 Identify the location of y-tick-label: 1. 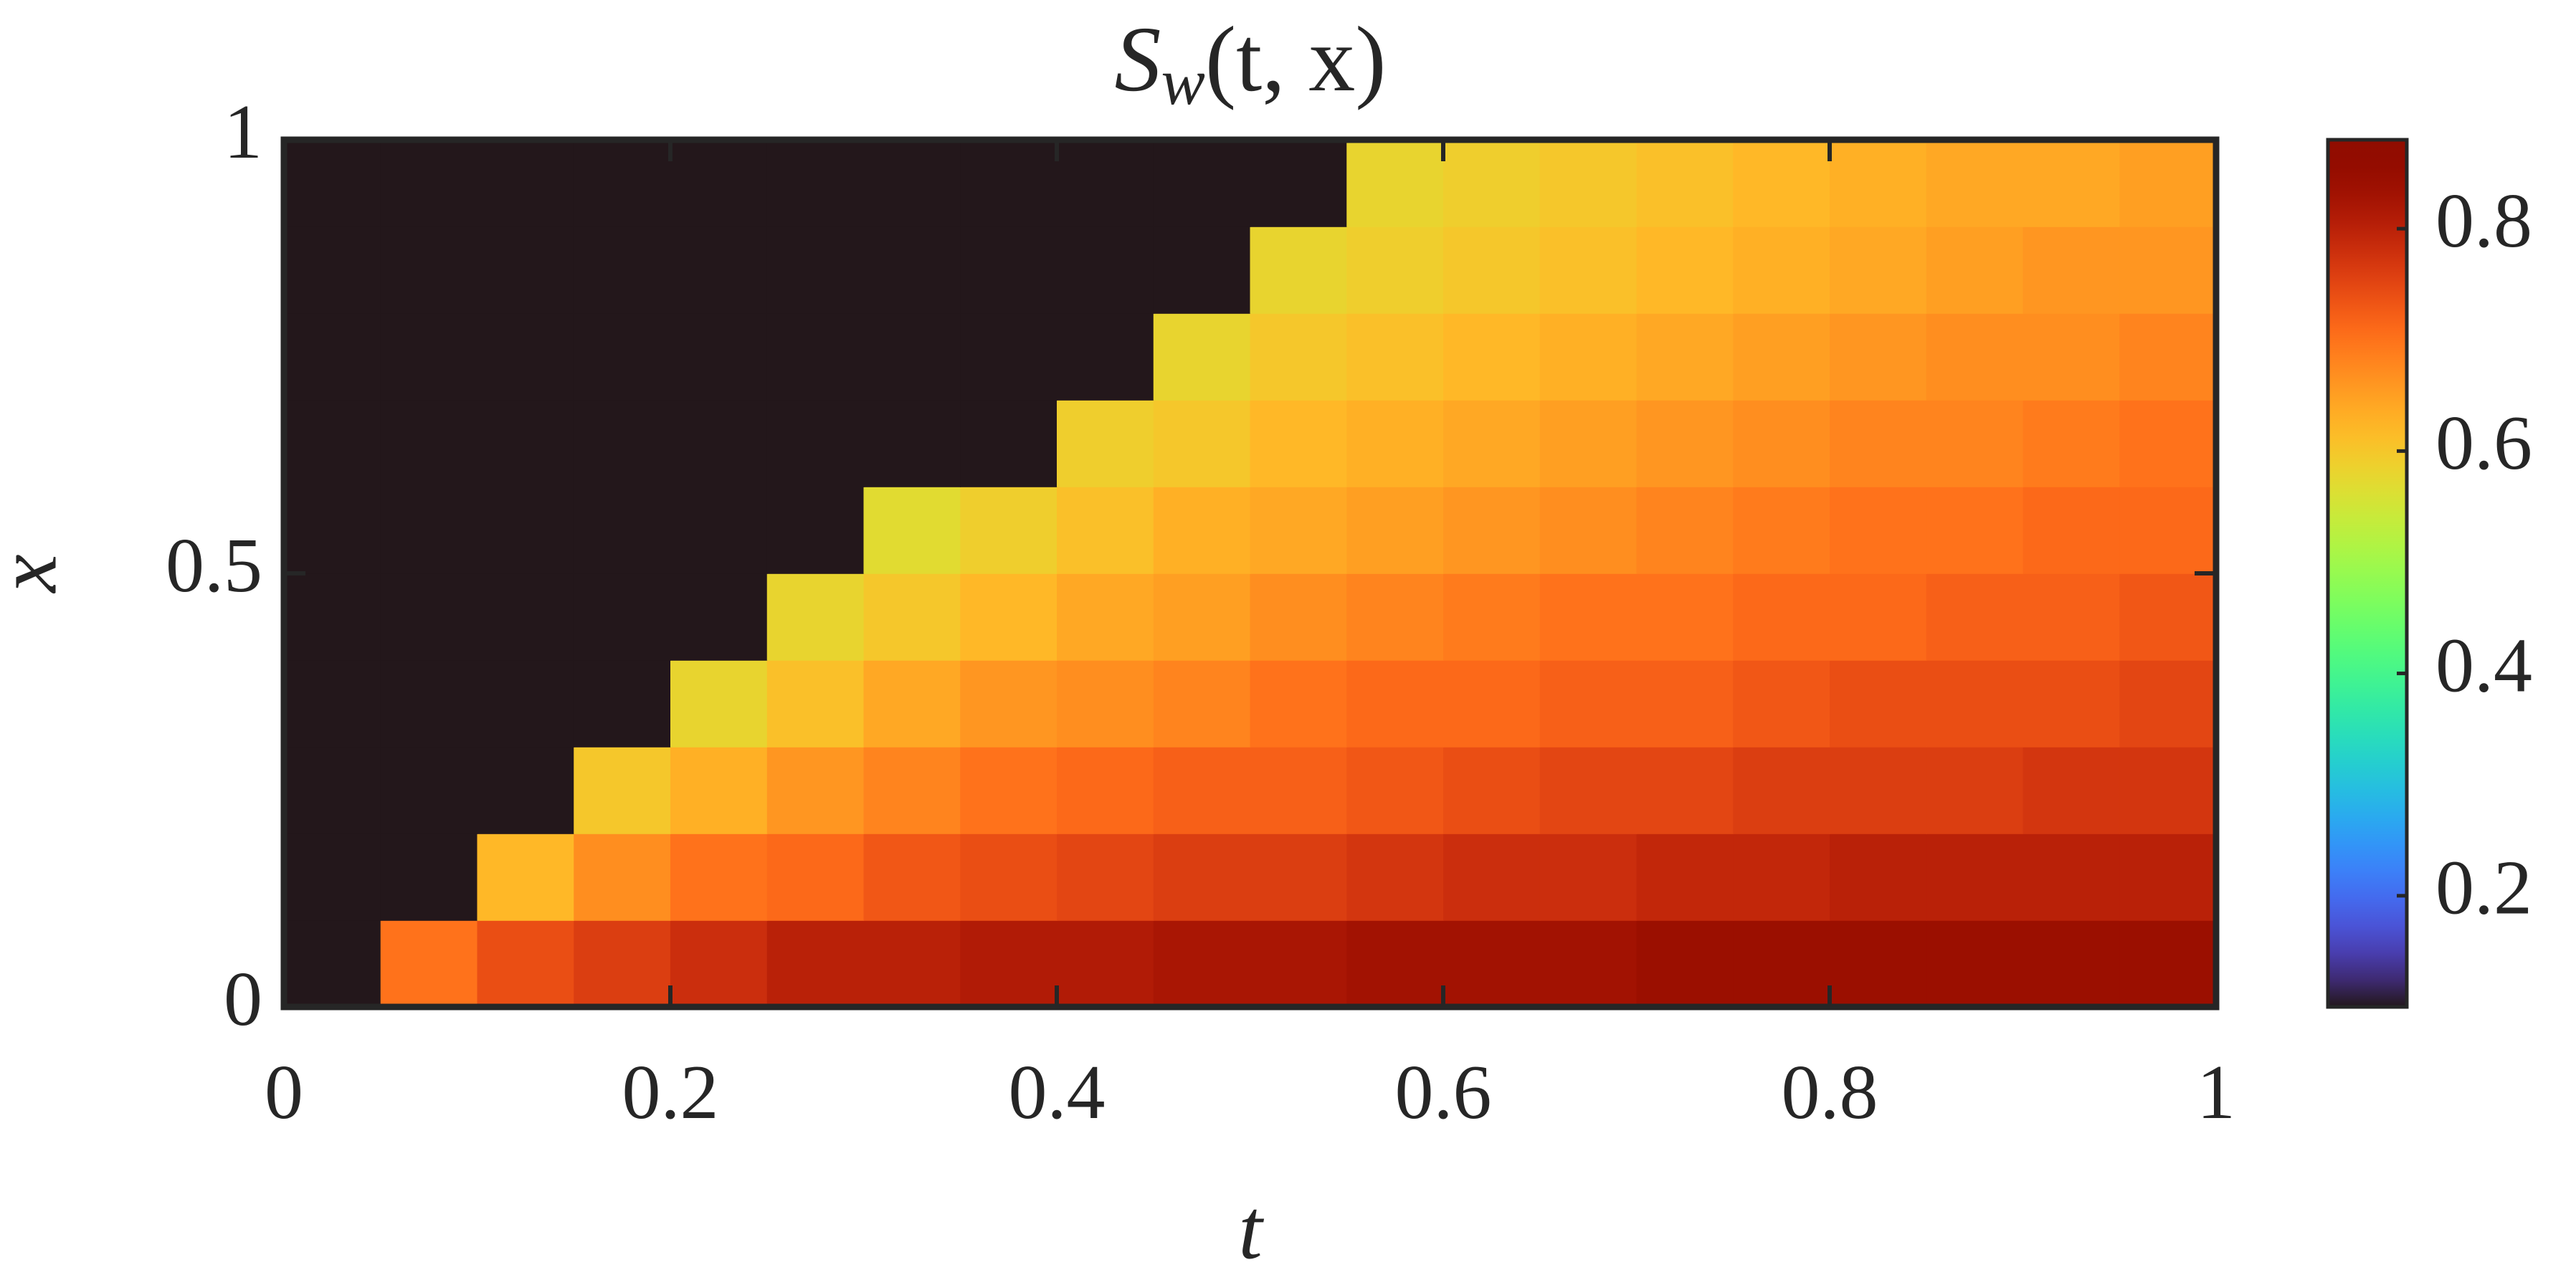
(243, 132).